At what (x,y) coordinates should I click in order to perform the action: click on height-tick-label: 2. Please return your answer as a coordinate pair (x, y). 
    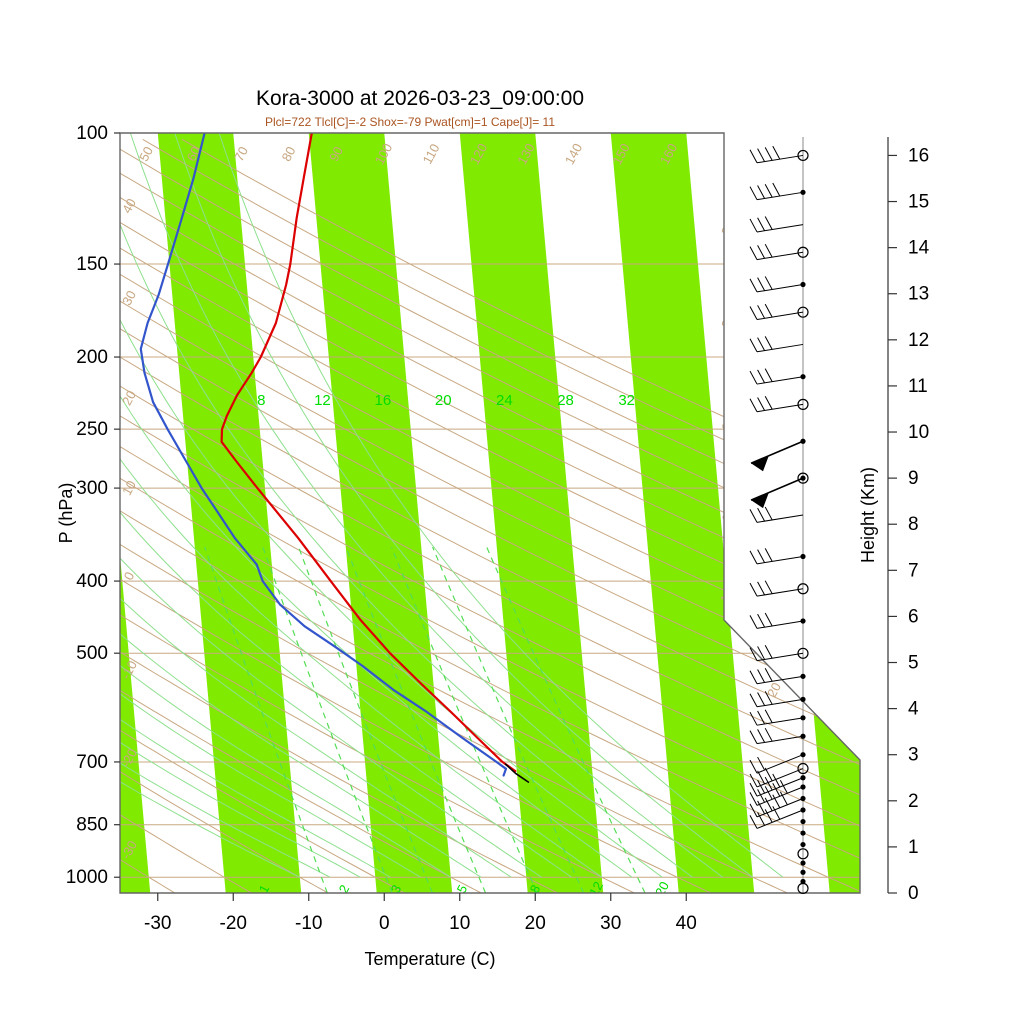
    Looking at the image, I should click on (913, 801).